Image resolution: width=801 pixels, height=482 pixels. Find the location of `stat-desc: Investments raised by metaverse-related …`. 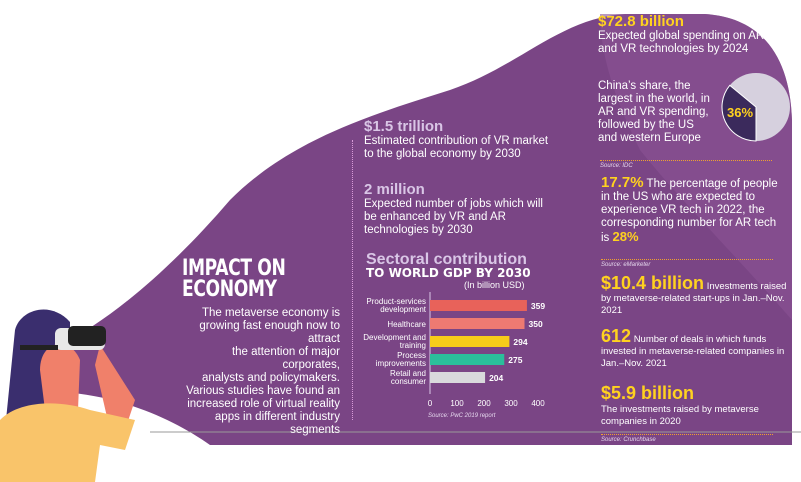

stat-desc: Investments raised by metaverse-related … is located at coordinates (694, 298).